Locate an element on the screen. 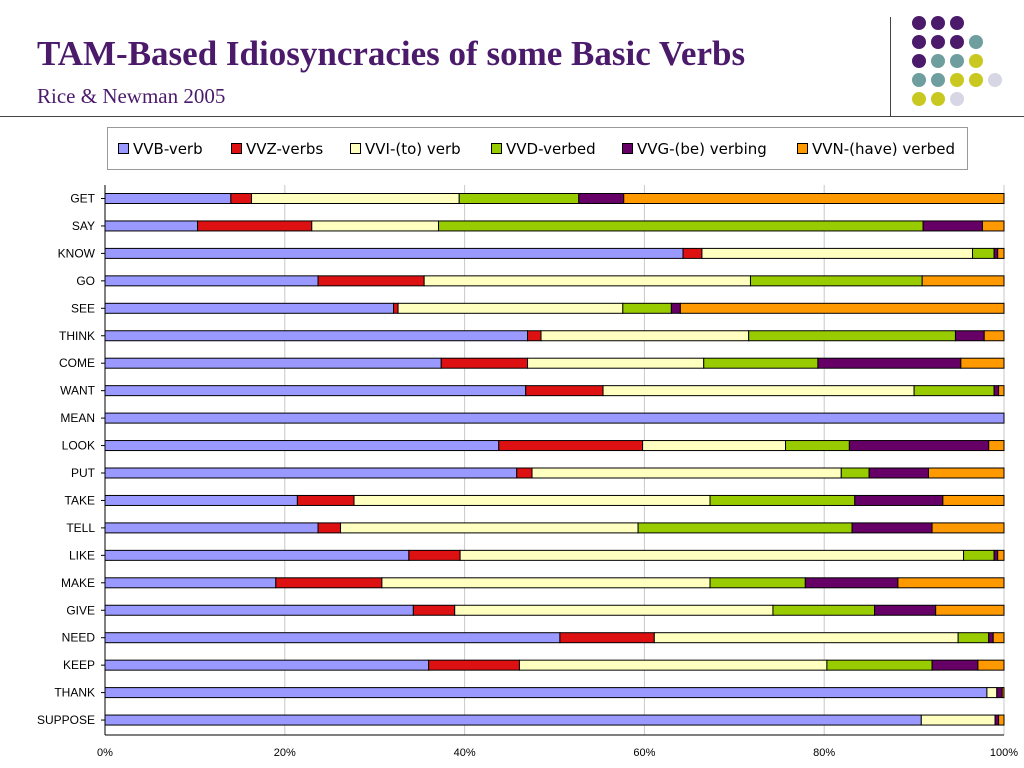  x-tick-label: 80% is located at coordinates (824, 753).